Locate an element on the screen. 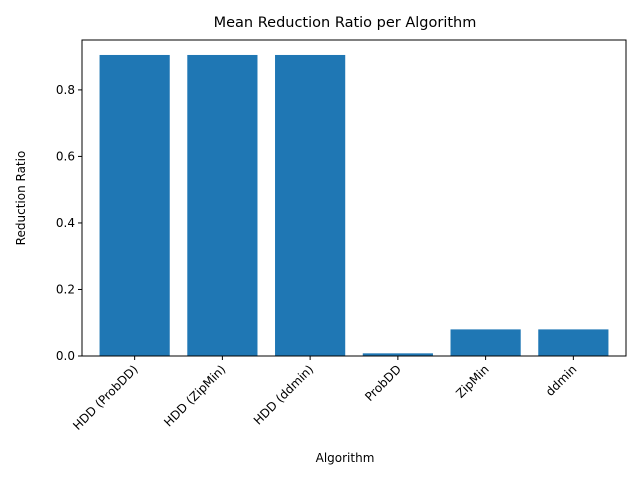 The height and width of the screenshot is (484, 640). x-tick-label-3: ProbDD is located at coordinates (383, 383).